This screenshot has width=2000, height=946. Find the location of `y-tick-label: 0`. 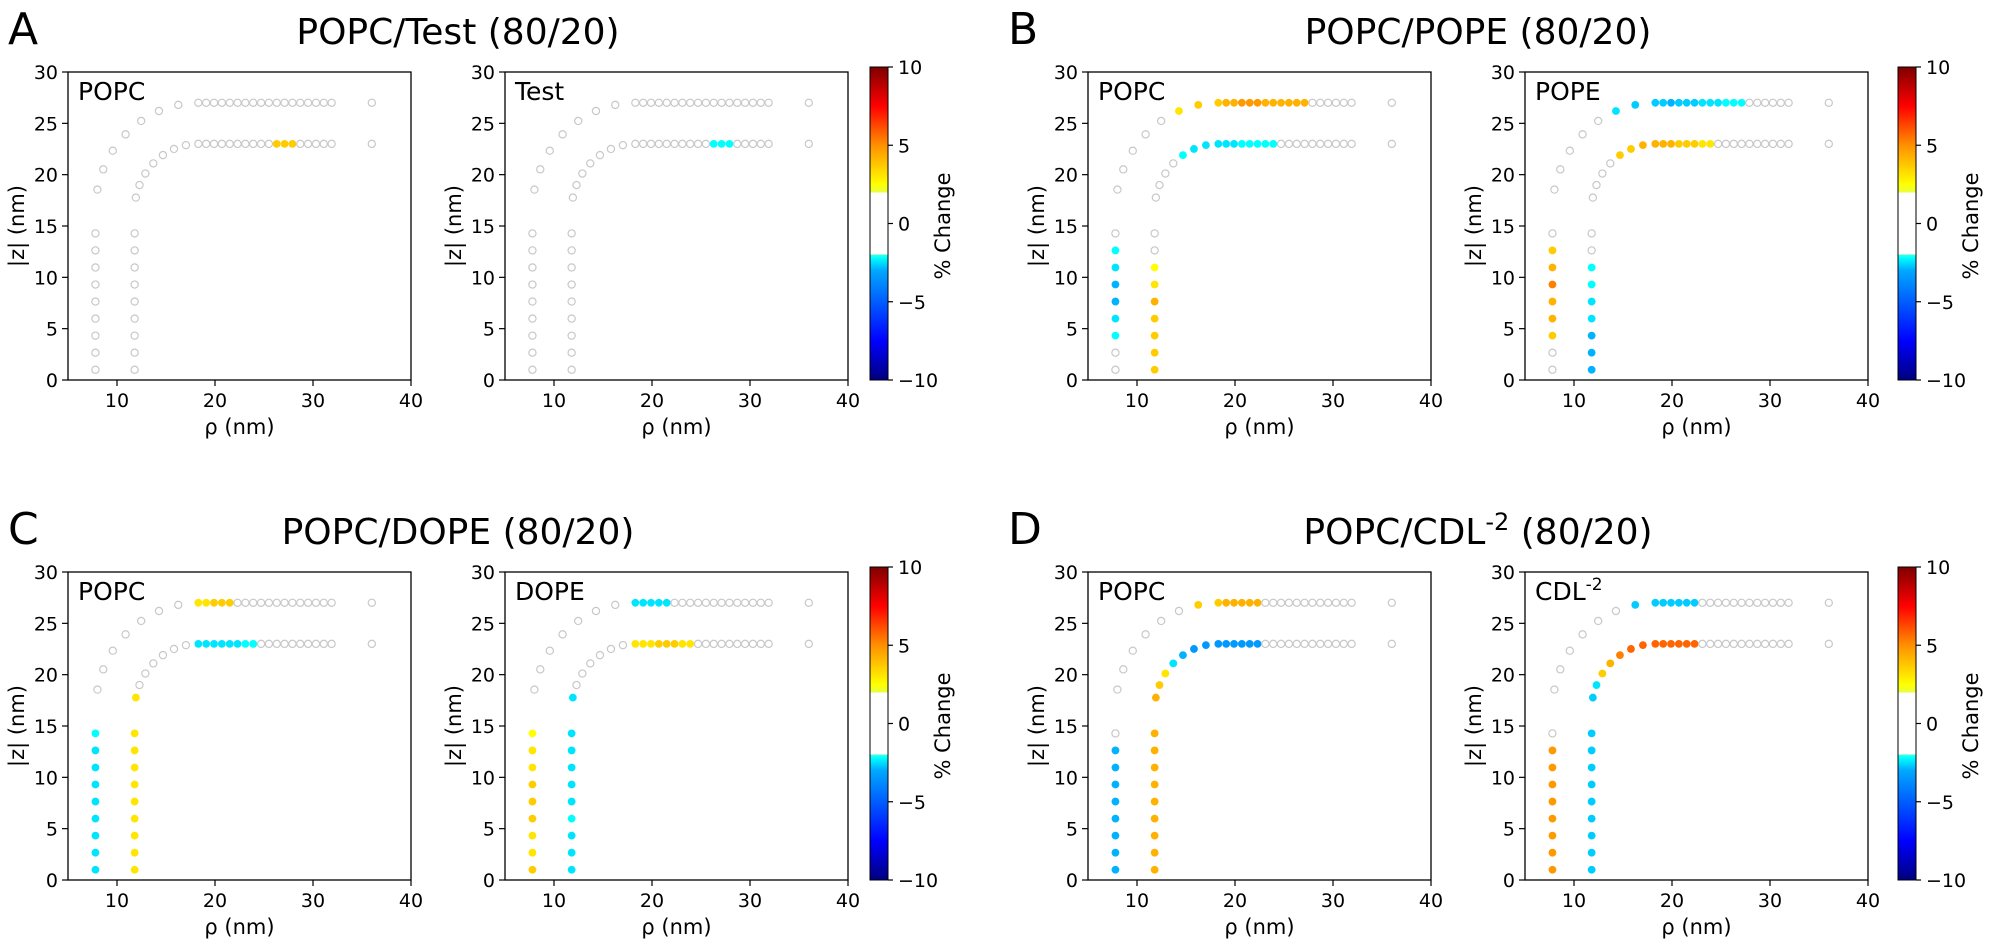

y-tick-label: 0 is located at coordinates (52, 881).